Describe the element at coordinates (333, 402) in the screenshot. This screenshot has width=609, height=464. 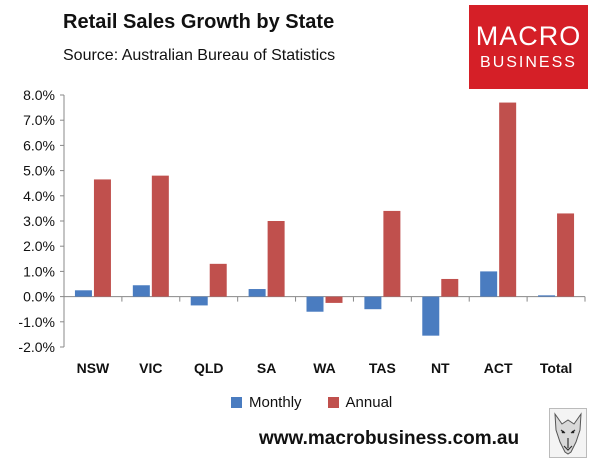
I see `legend-swatch-annual` at that location.